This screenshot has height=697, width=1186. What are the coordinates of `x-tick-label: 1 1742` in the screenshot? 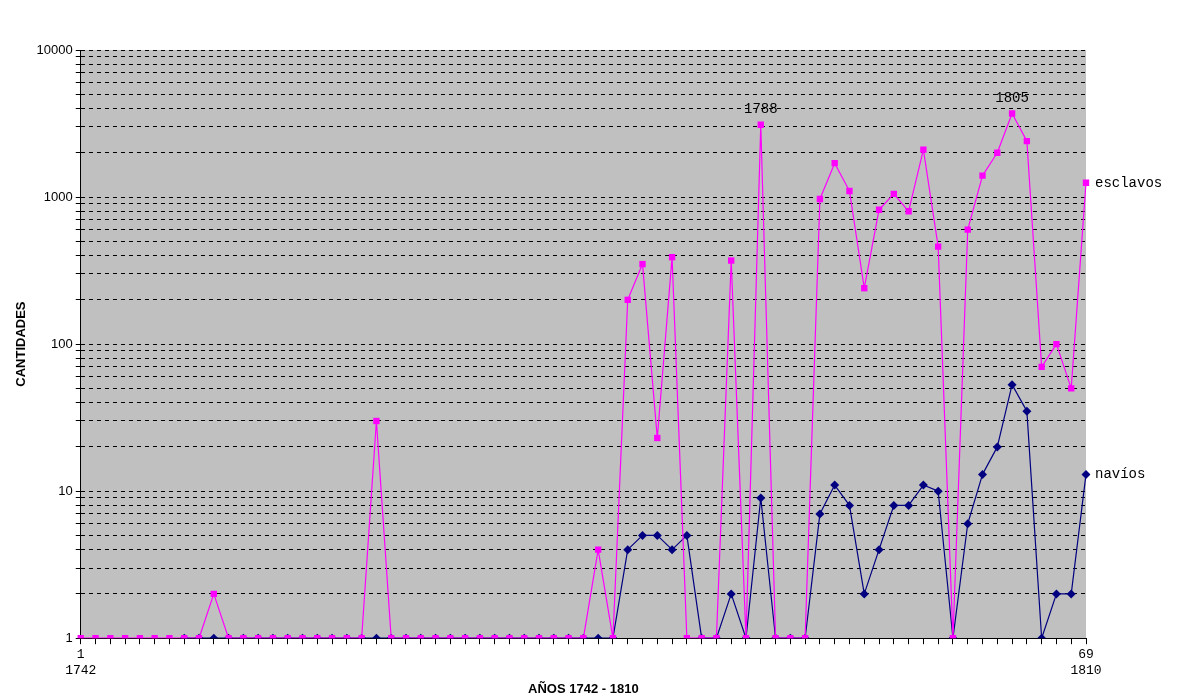 It's located at (81, 663).